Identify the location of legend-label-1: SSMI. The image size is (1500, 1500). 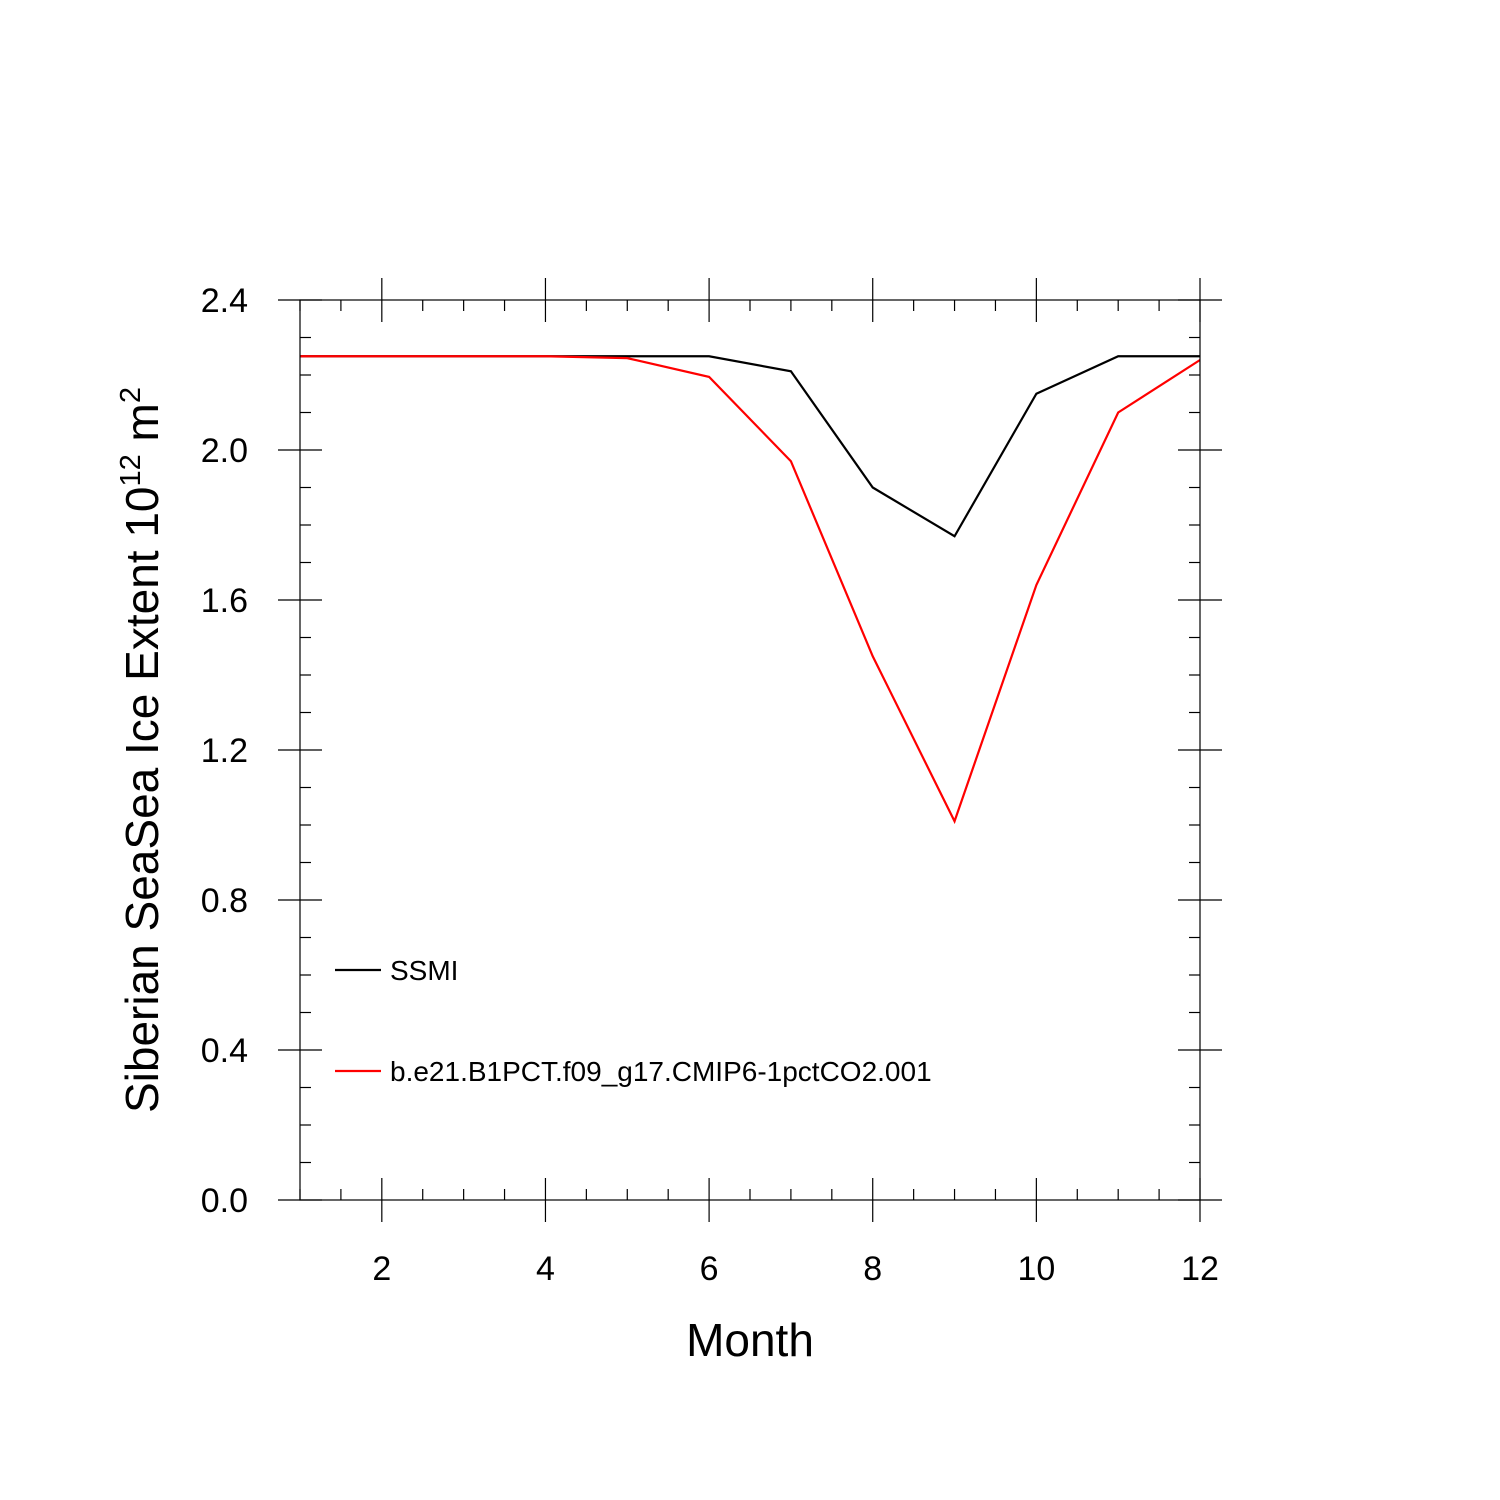
(424, 970).